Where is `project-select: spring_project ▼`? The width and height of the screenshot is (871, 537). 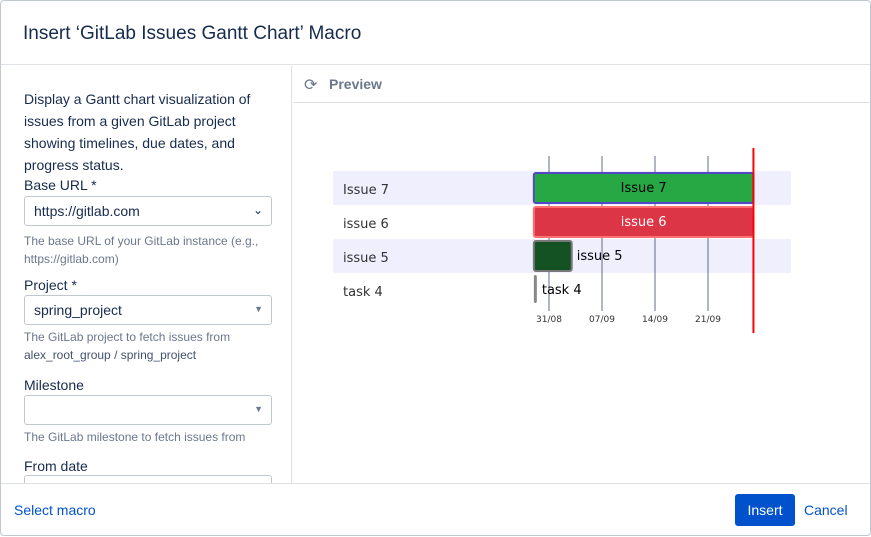 project-select: spring_project ▼ is located at coordinates (148, 310).